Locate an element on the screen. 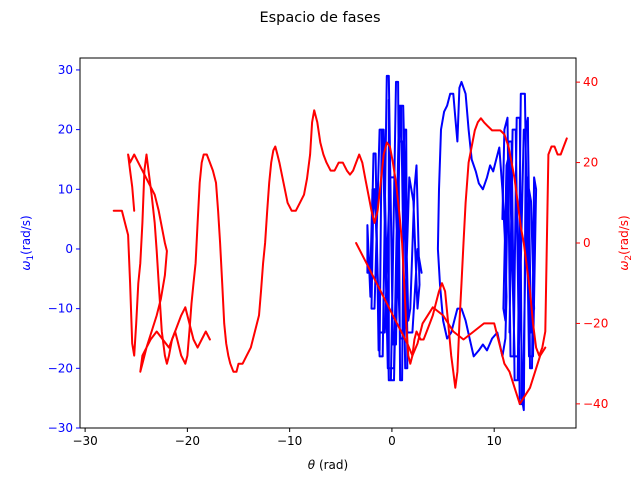 The height and width of the screenshot is (480, 640). y-left-tick-label: 20 is located at coordinates (65, 130).